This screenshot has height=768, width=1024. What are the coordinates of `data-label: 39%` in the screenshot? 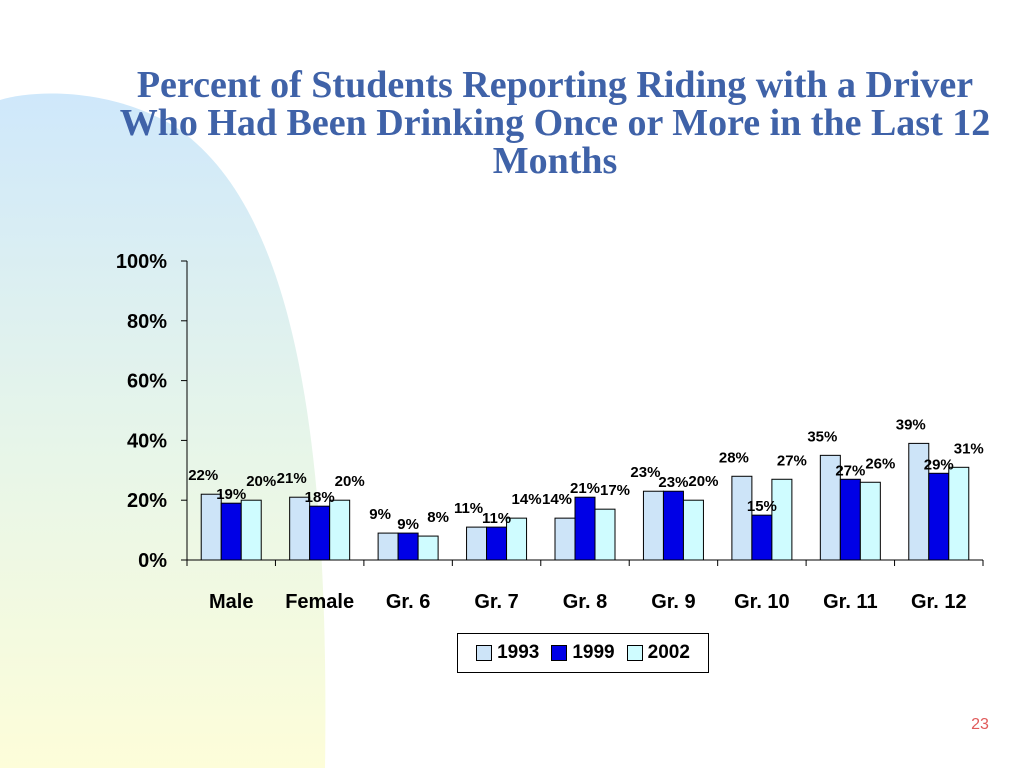 It's located at (911, 424).